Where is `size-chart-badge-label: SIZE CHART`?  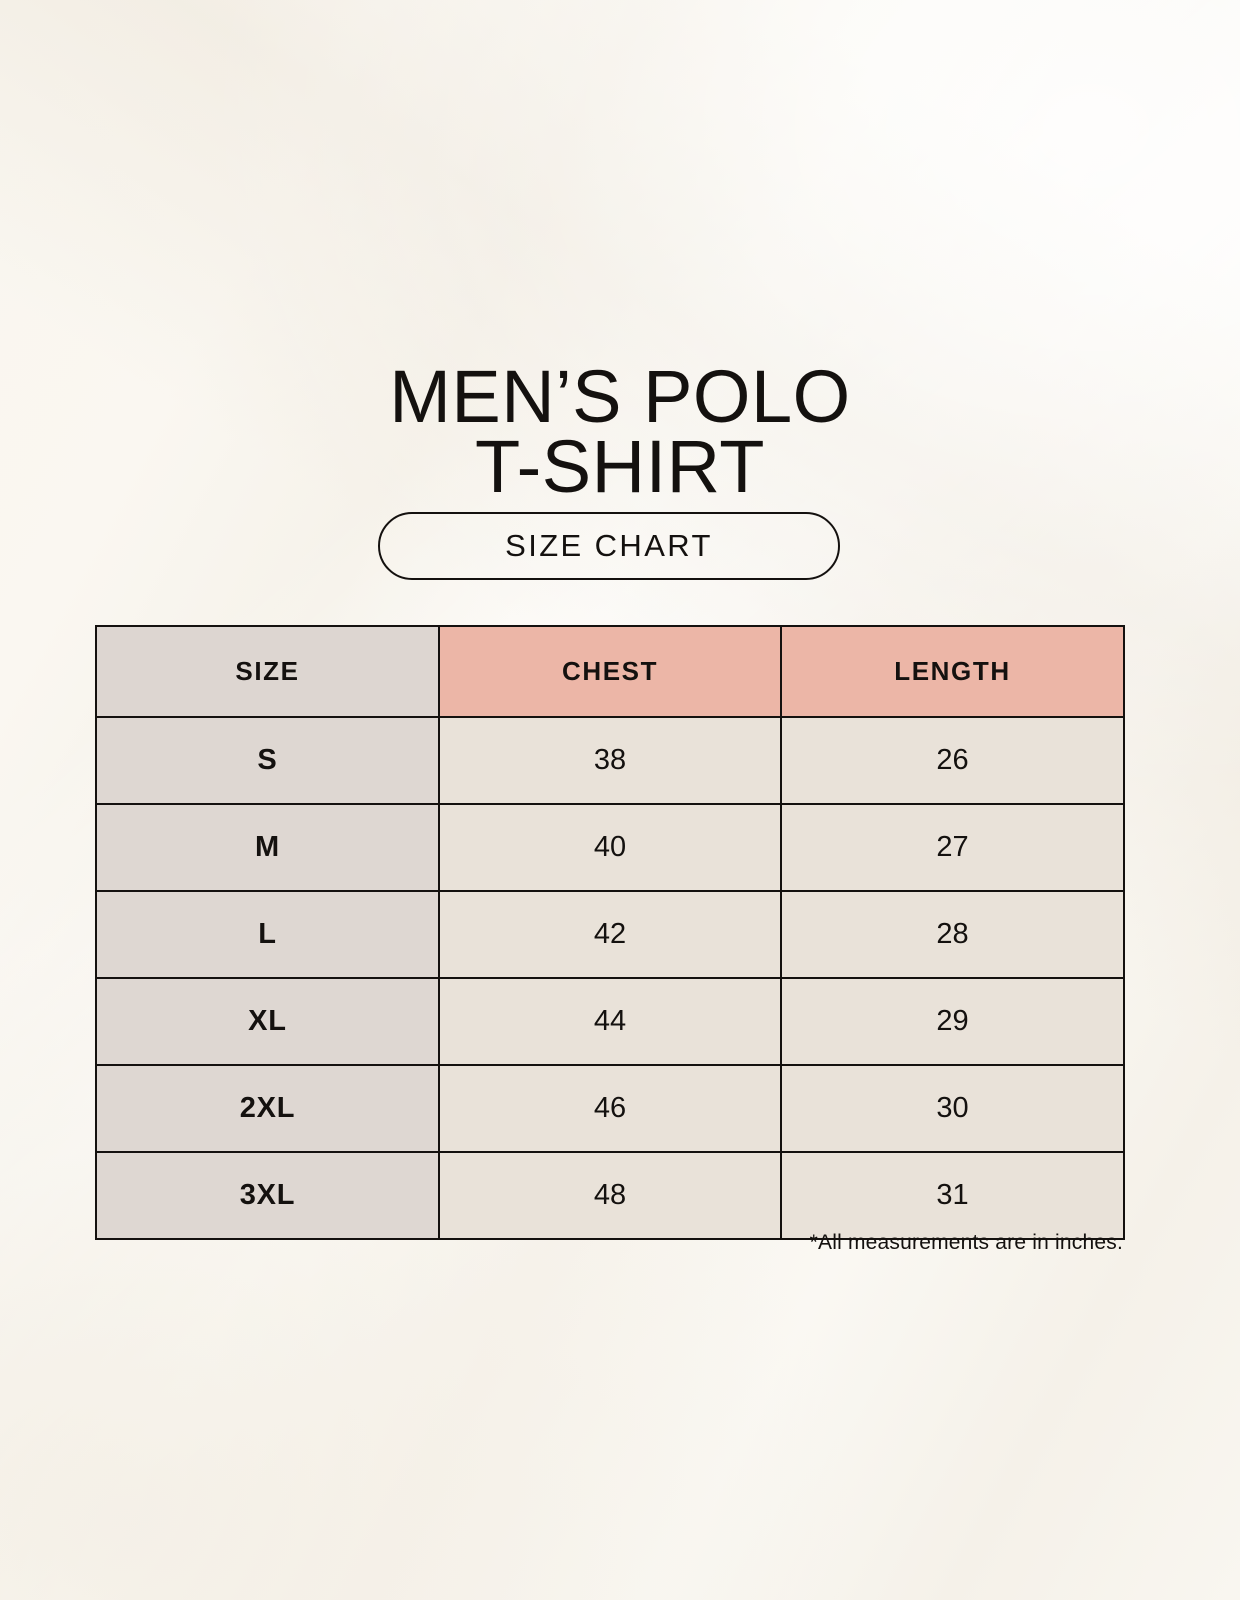
size-chart-badge-label: SIZE CHART is located at coordinates (609, 545).